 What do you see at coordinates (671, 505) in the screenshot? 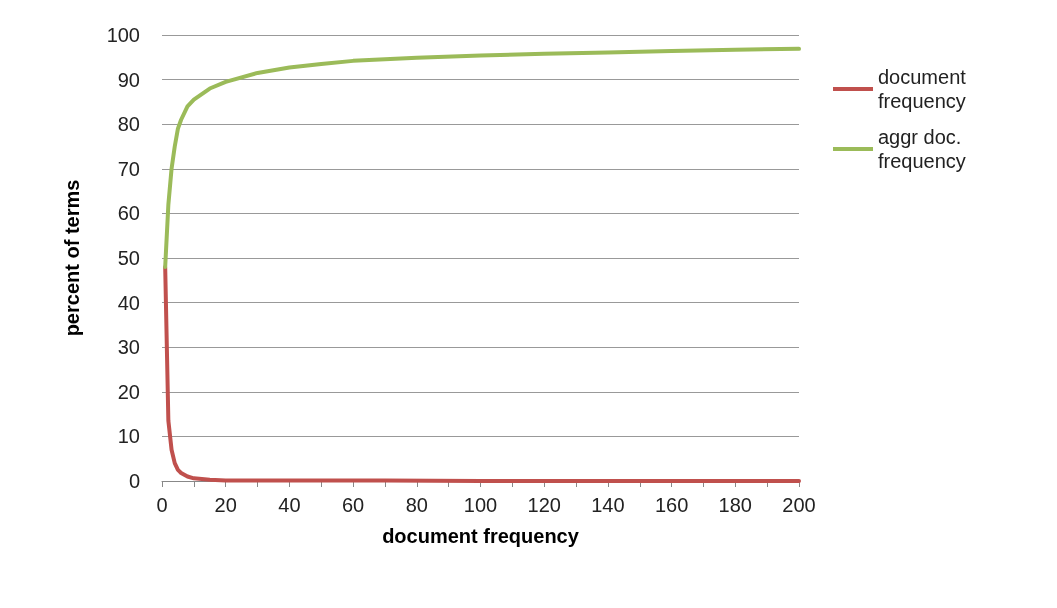
I see `x-tick-label: 160` at bounding box center [671, 505].